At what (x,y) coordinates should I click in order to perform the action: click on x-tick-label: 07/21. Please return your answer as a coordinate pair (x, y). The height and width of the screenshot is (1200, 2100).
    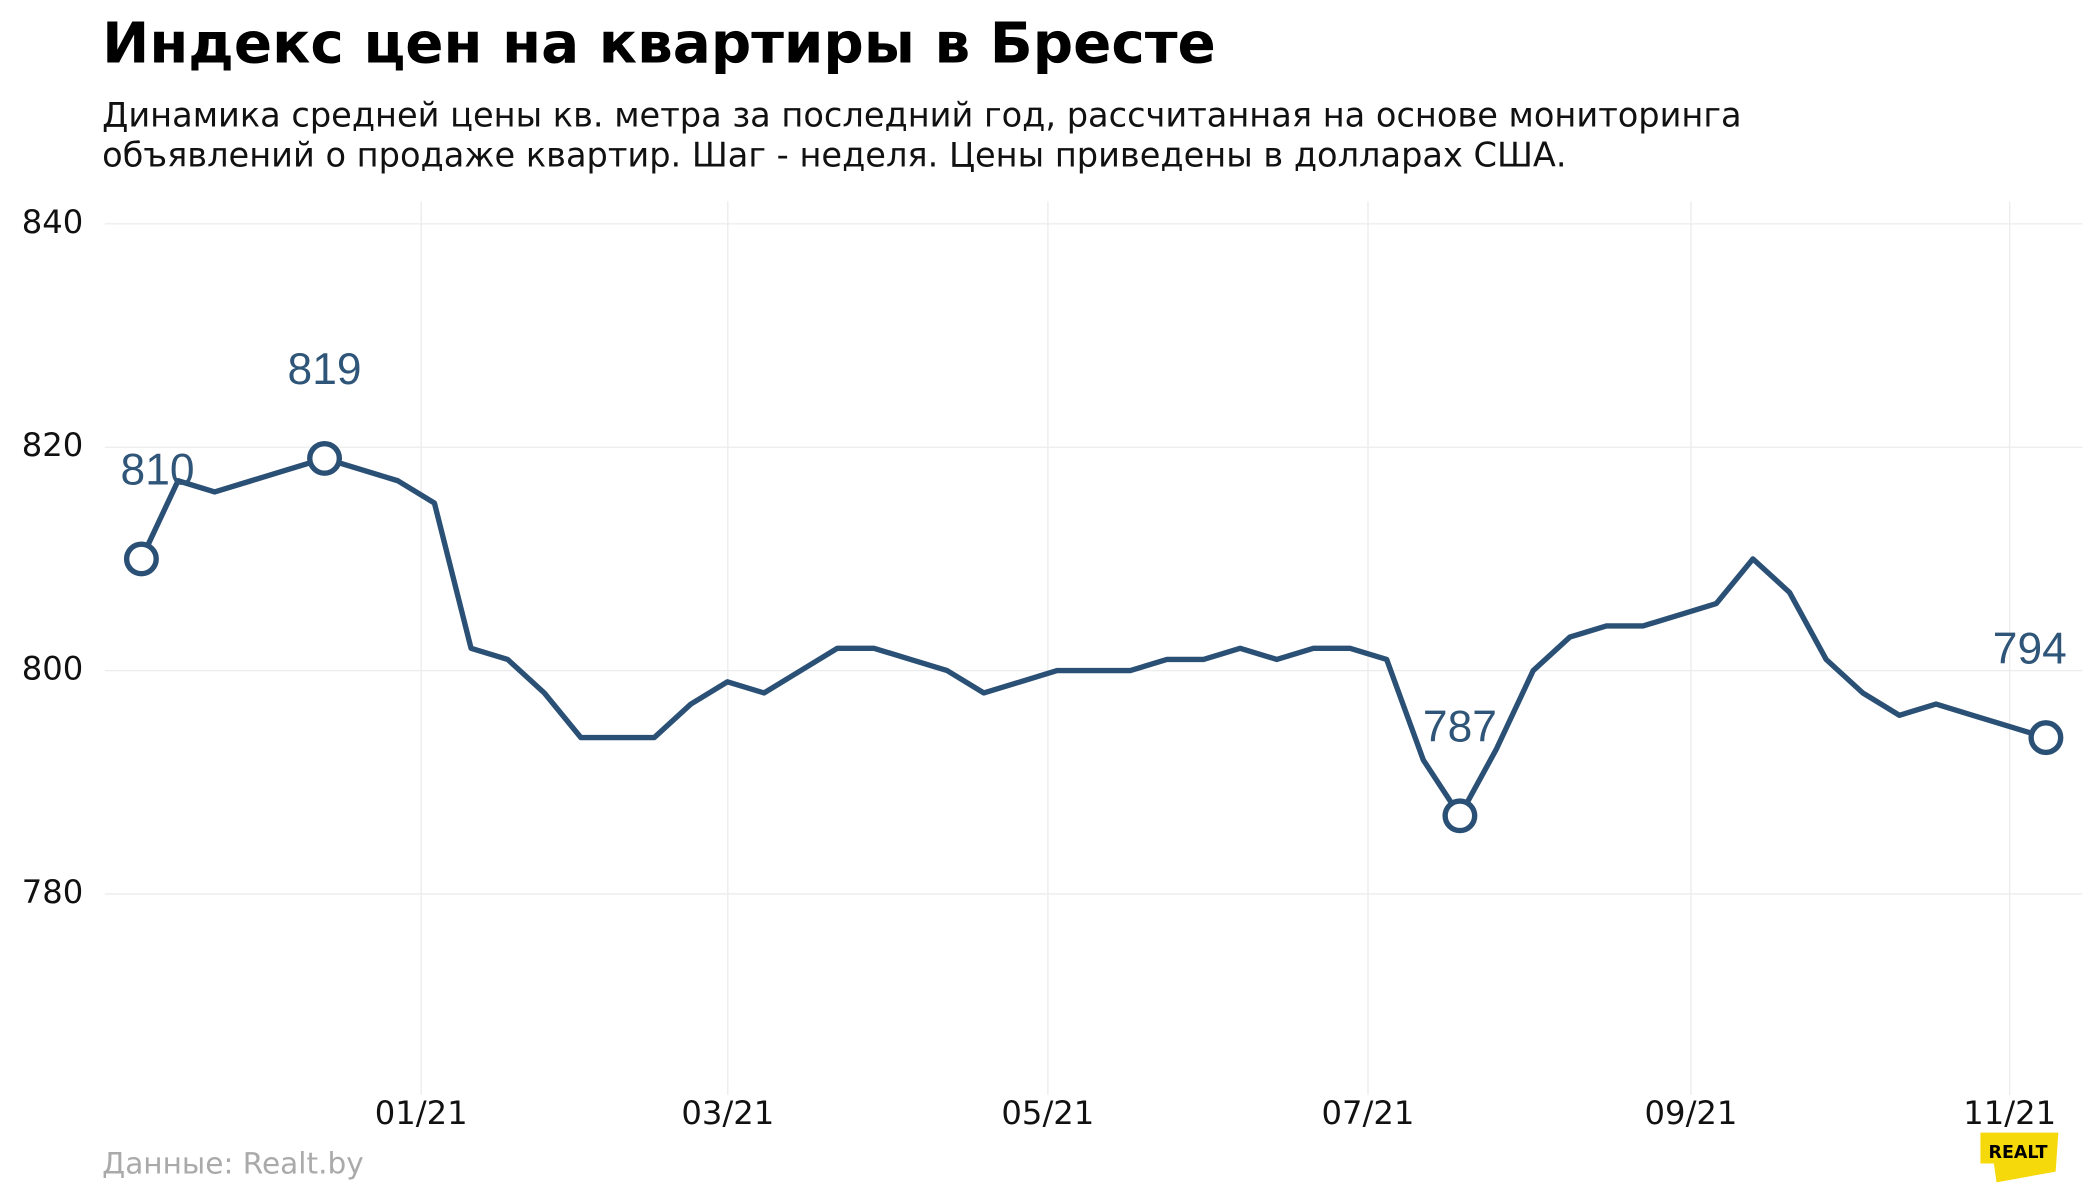
    Looking at the image, I should click on (1368, 1113).